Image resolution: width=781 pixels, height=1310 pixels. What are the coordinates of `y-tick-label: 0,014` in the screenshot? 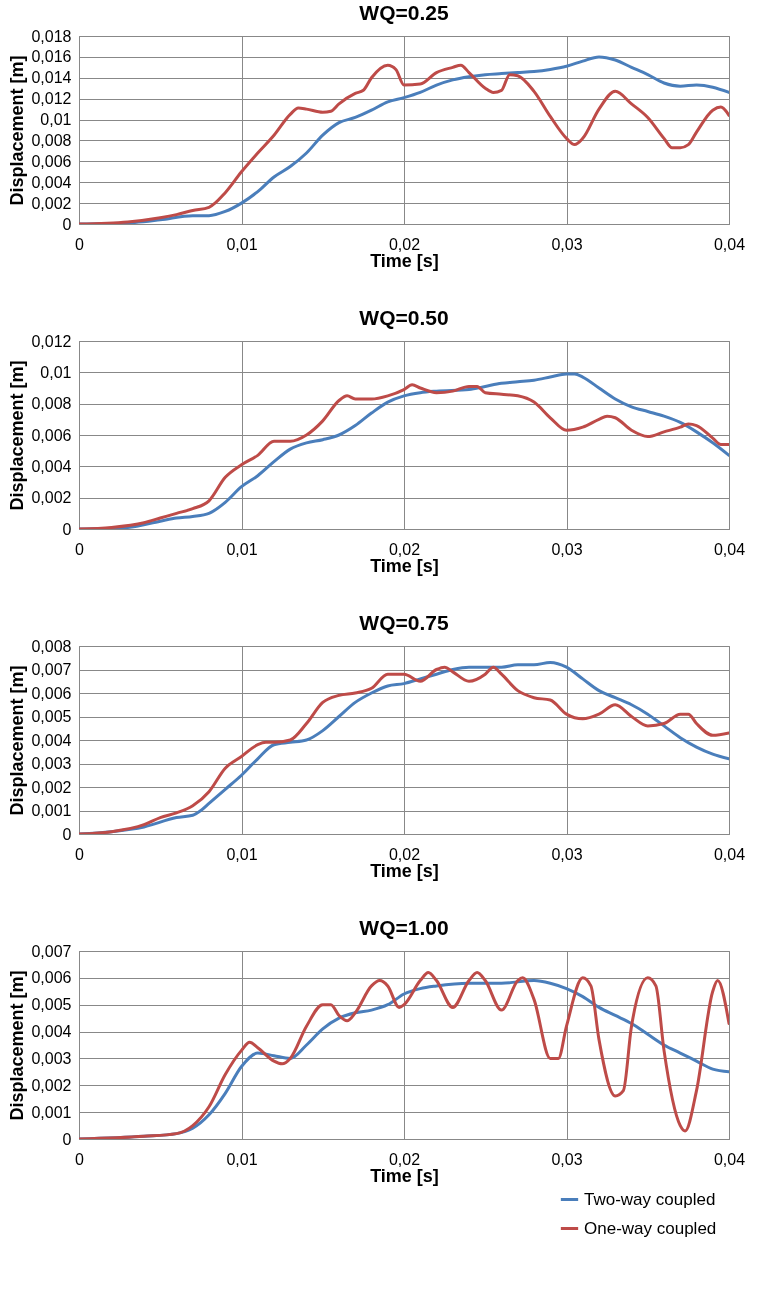 It's located at (51, 78).